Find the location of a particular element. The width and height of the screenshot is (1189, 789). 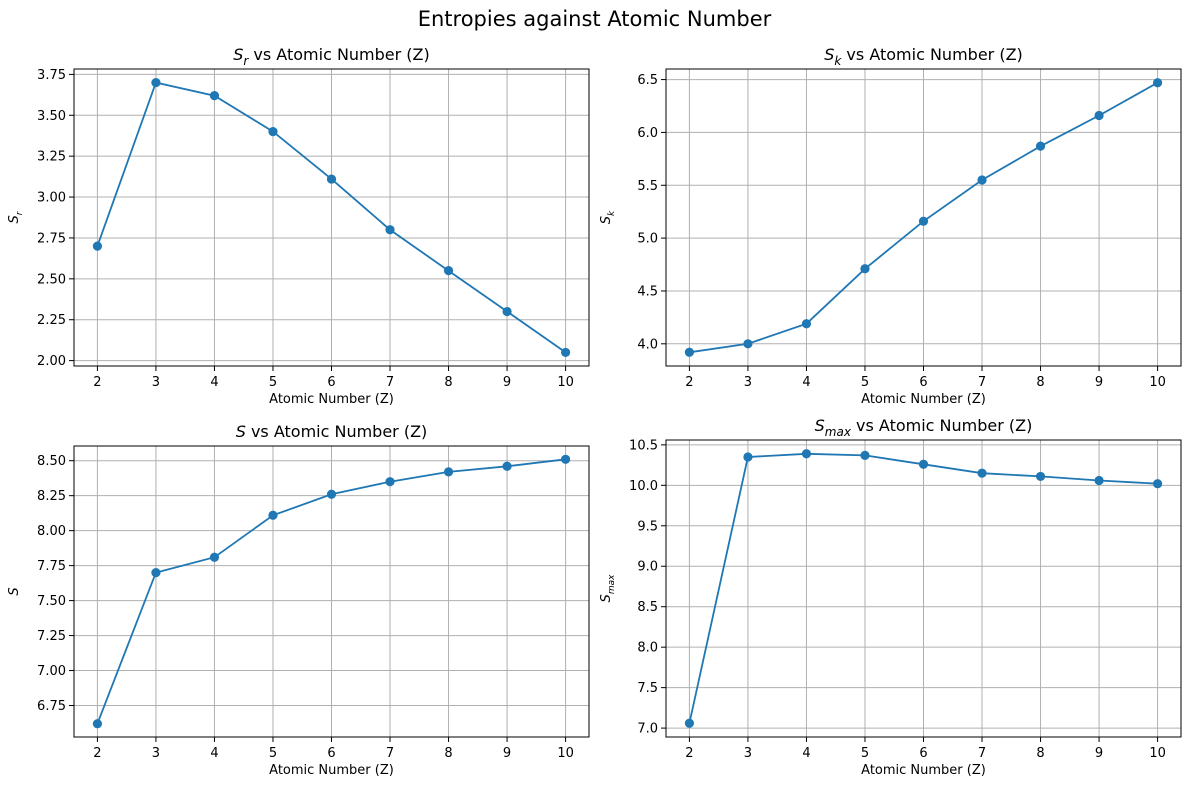

y-tick-label: 4.0 is located at coordinates (647, 344).